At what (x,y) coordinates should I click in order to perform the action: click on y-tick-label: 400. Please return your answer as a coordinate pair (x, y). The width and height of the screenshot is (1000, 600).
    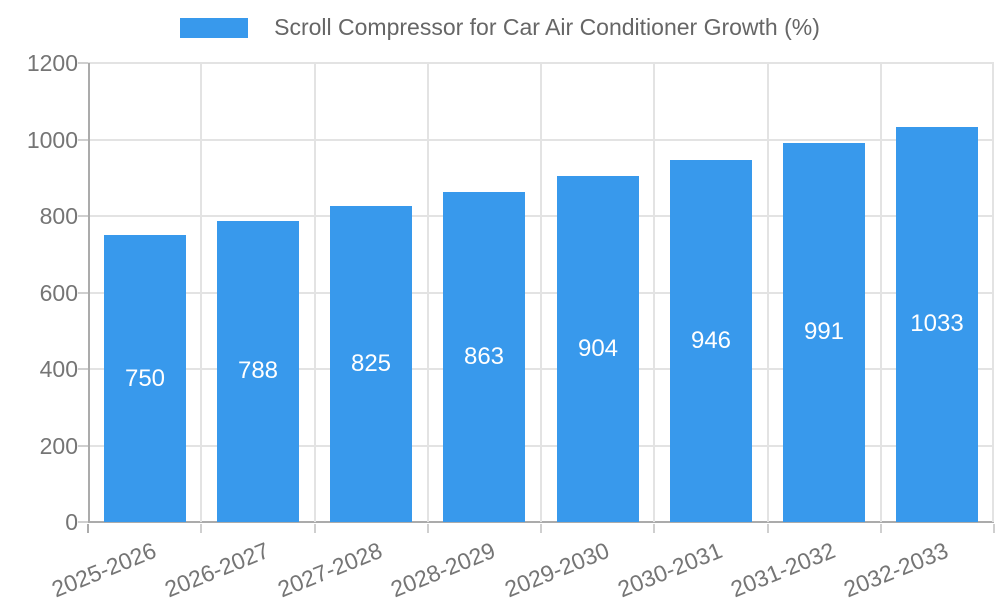
    Looking at the image, I should click on (58, 369).